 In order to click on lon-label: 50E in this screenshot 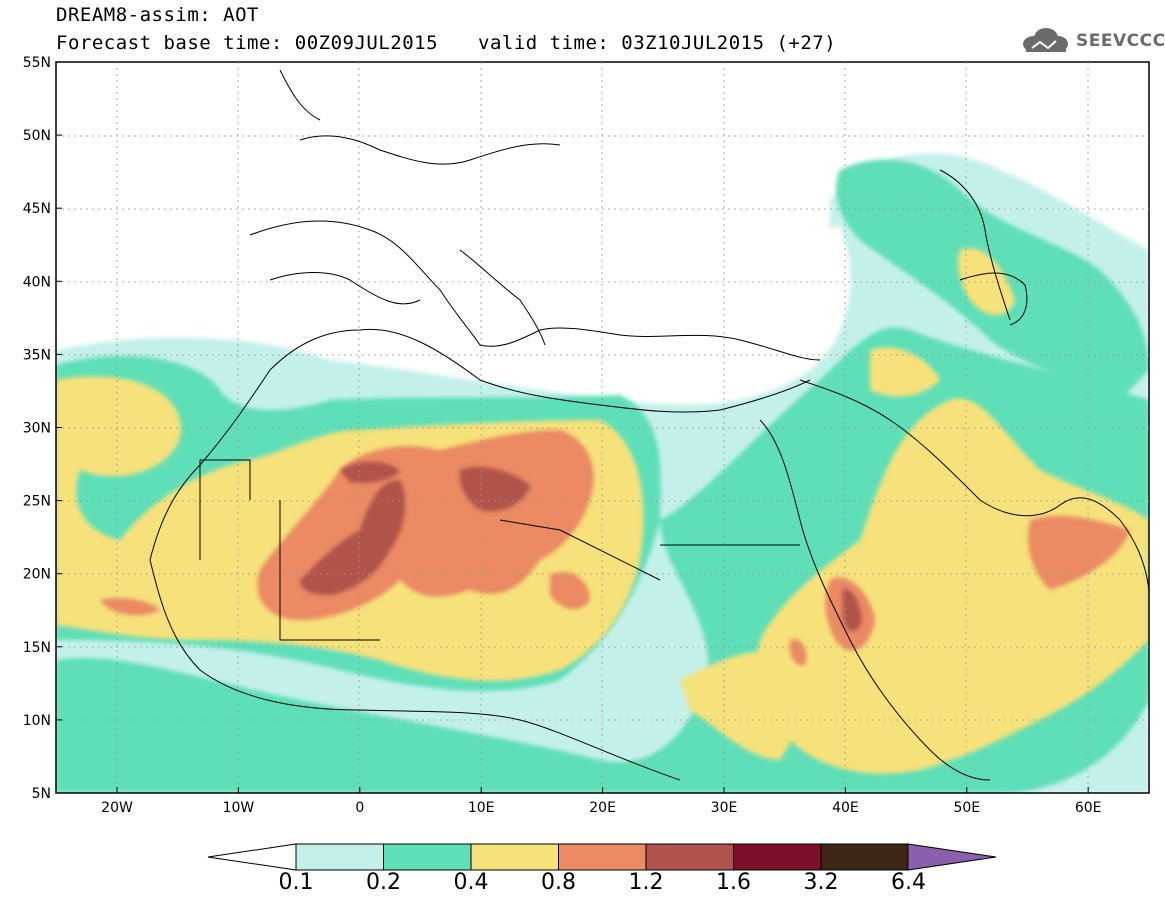, I will do `click(966, 808)`.